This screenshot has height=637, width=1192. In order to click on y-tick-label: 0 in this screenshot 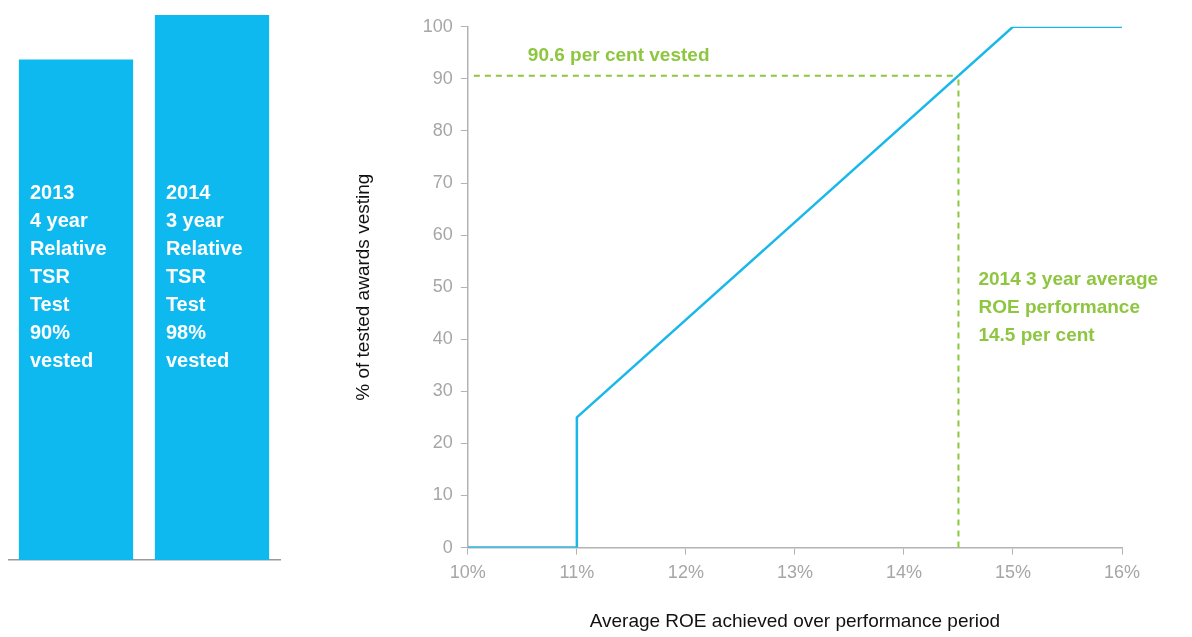, I will do `click(447, 546)`.